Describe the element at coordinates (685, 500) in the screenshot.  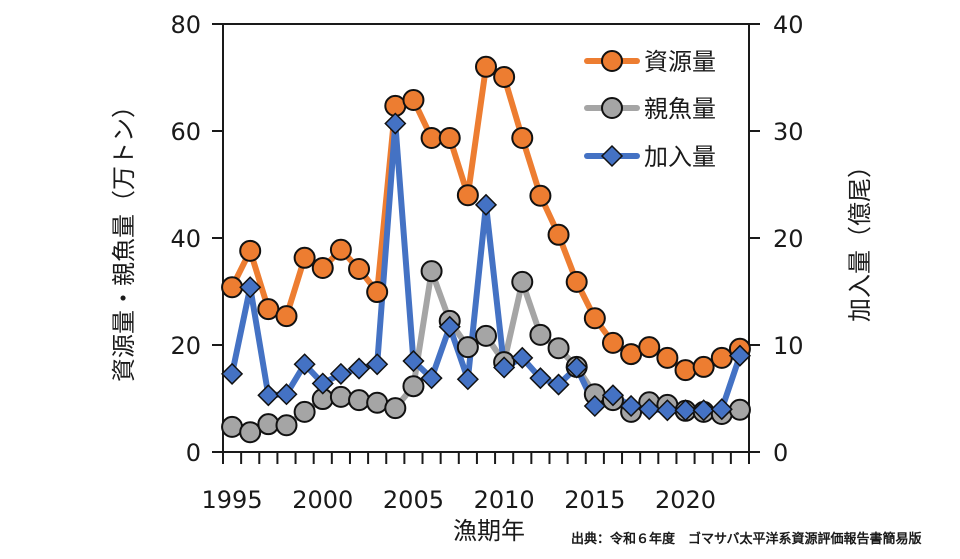
I see `x-tick-label: 2020` at that location.